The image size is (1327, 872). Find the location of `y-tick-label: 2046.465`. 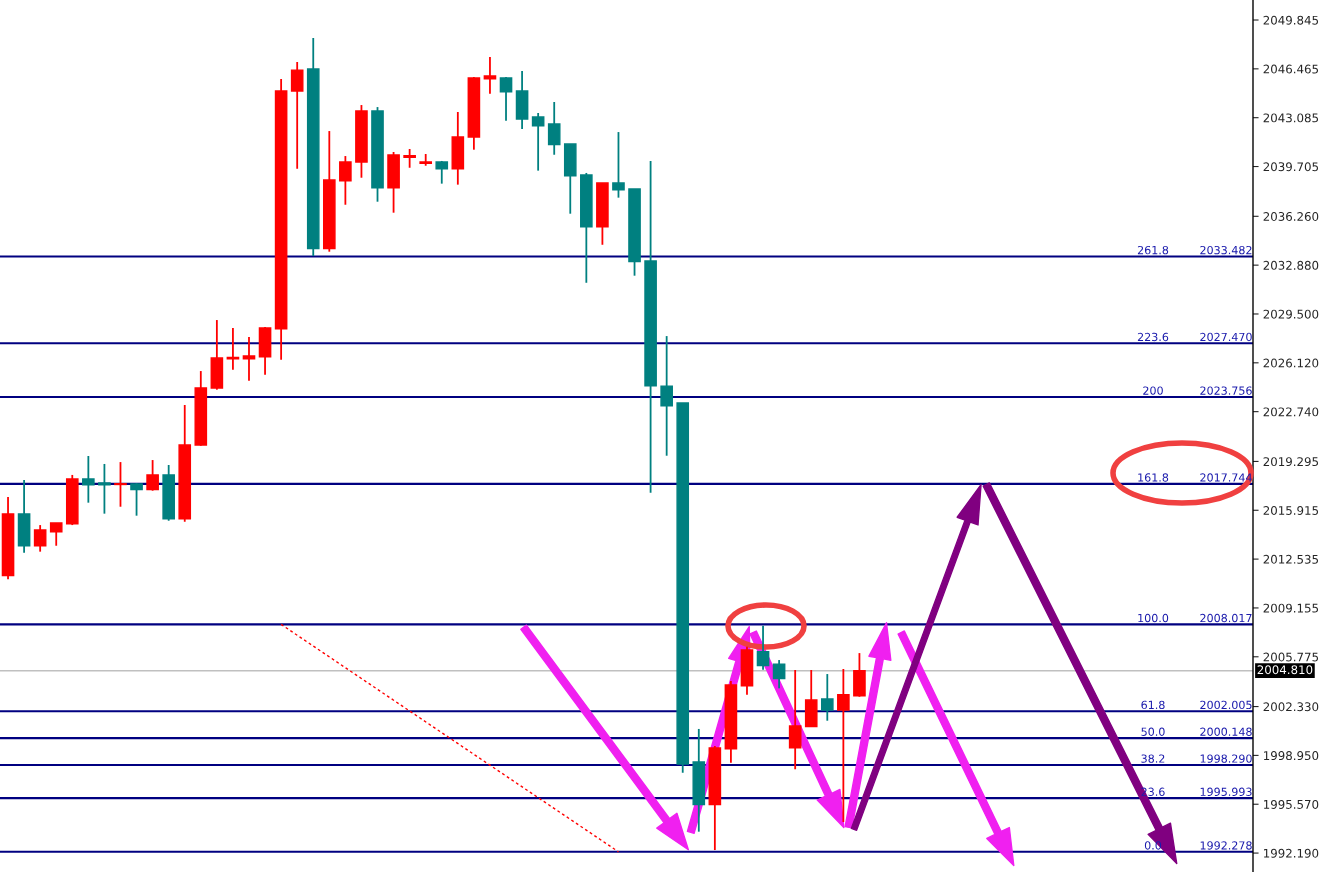

y-tick-label: 2046.465 is located at coordinates (1291, 69).